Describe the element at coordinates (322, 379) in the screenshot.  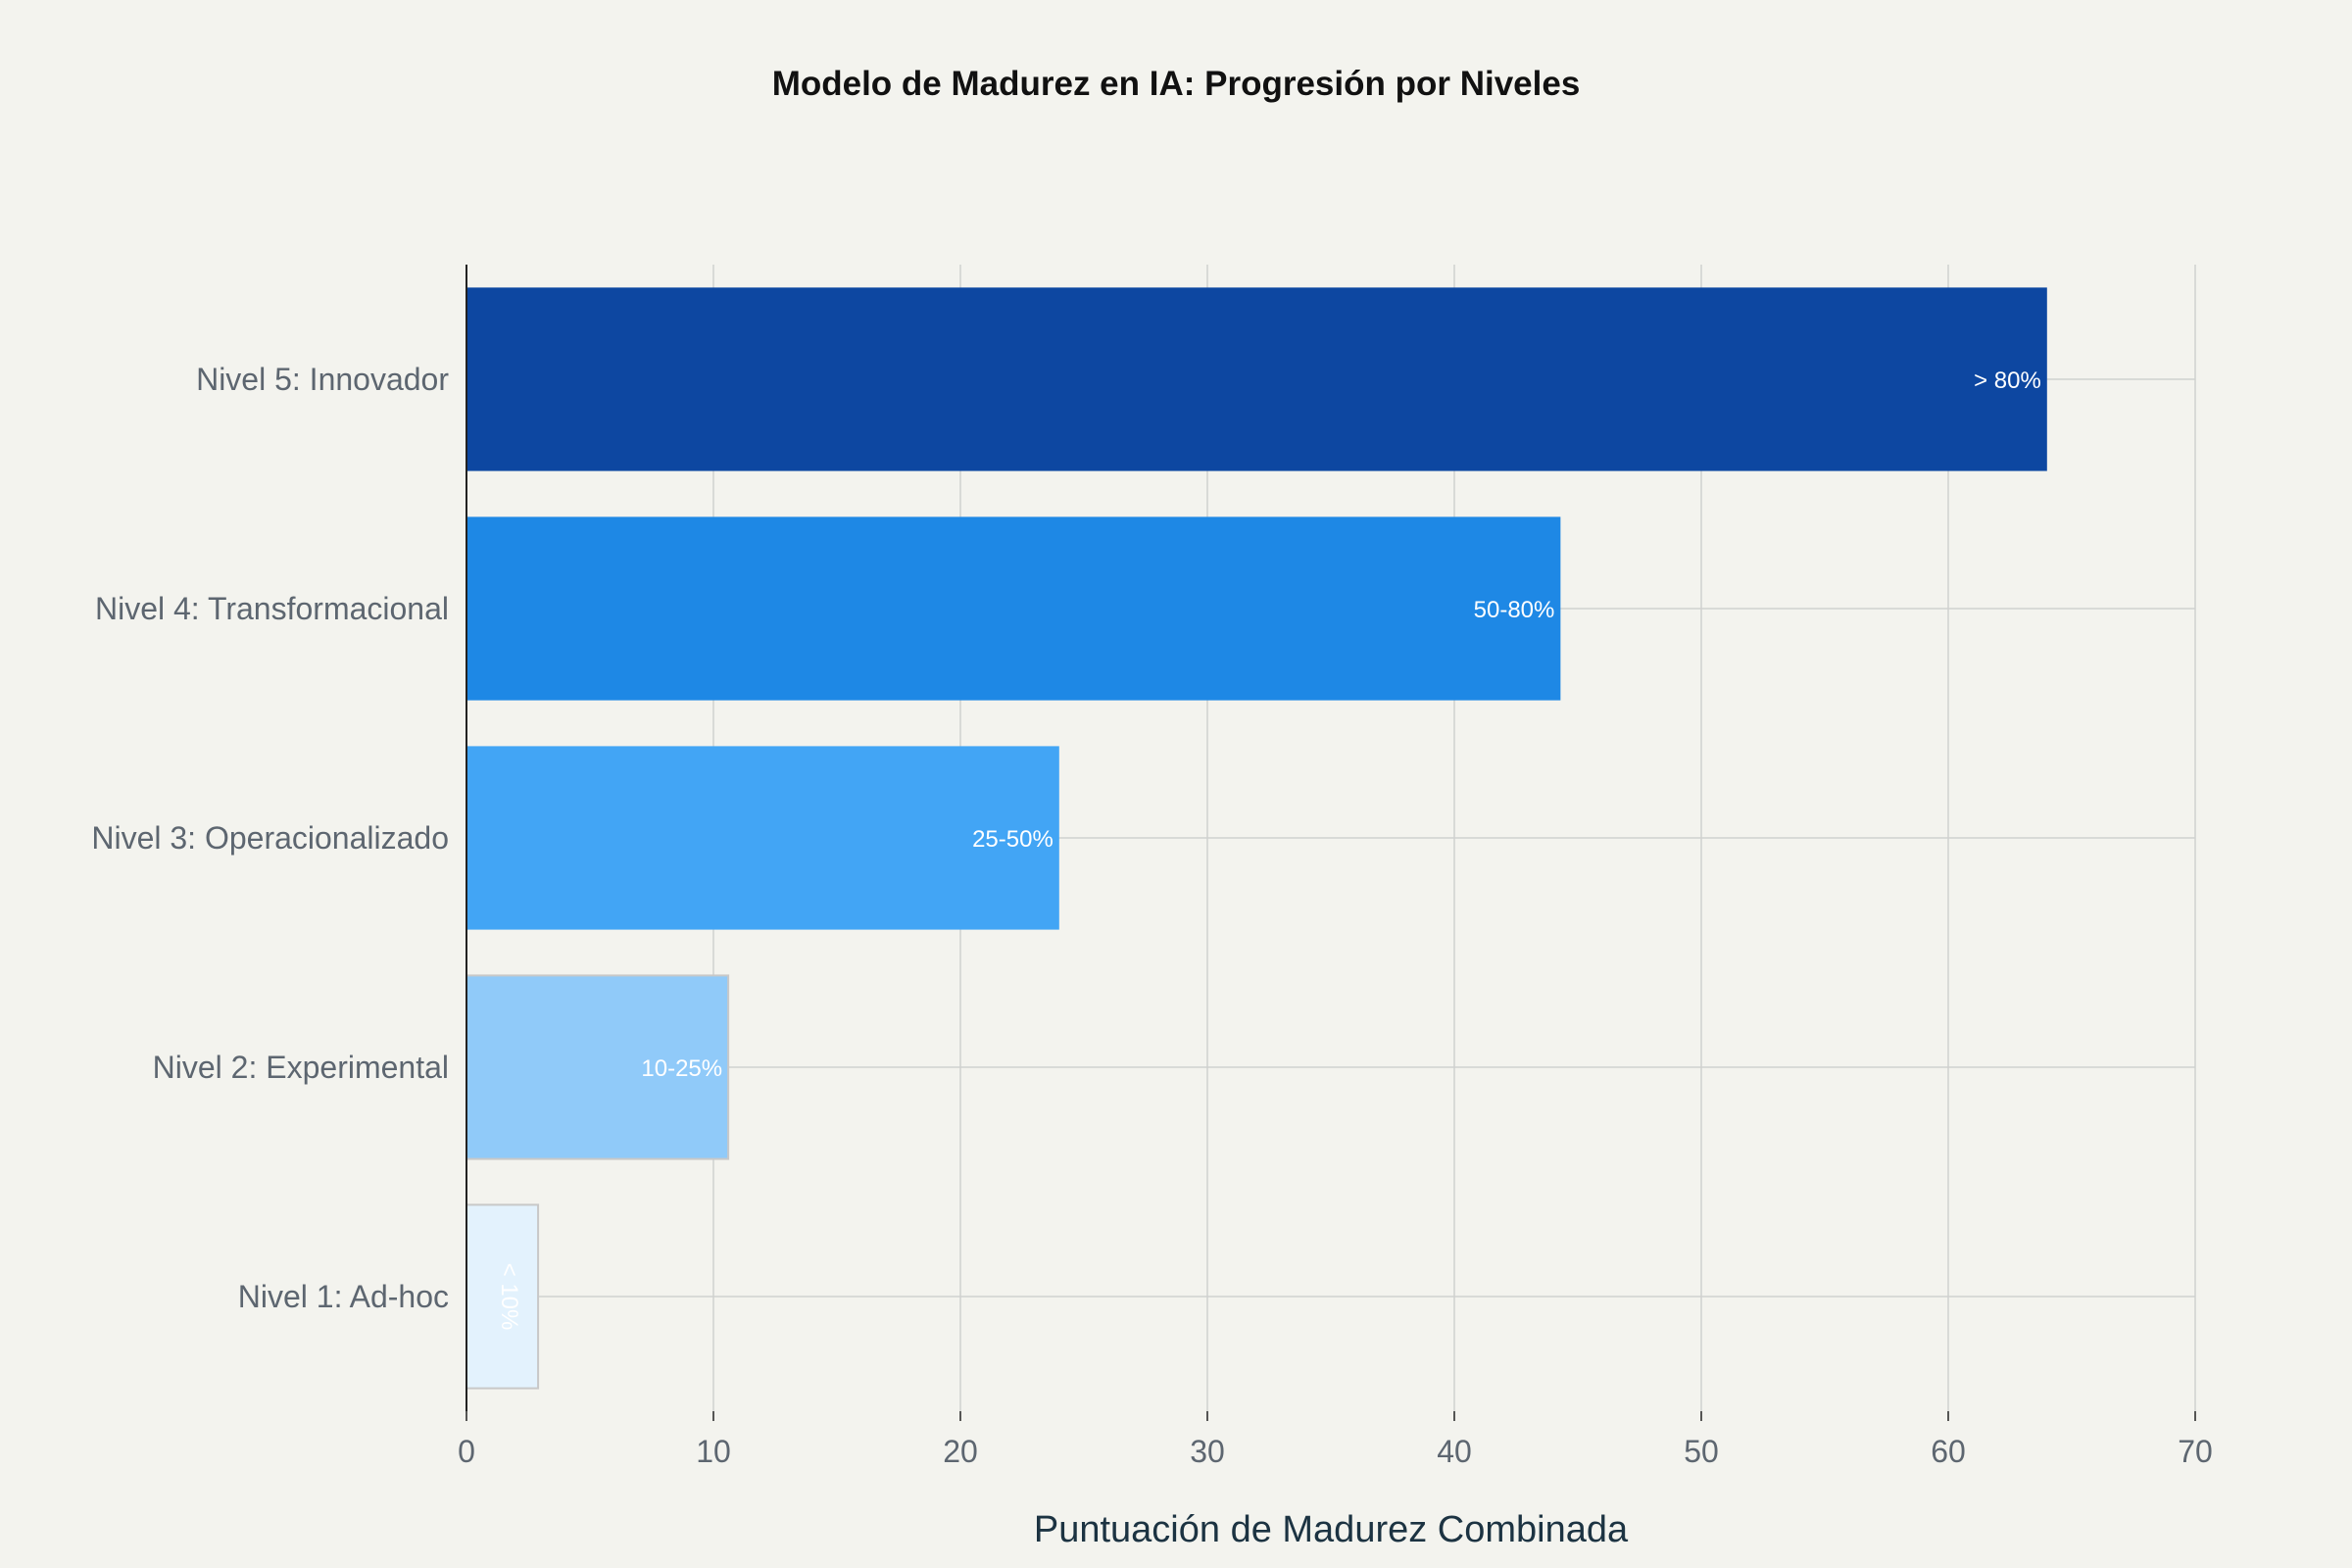
I see `y-category-label: Nivel 5: Innovador` at that location.